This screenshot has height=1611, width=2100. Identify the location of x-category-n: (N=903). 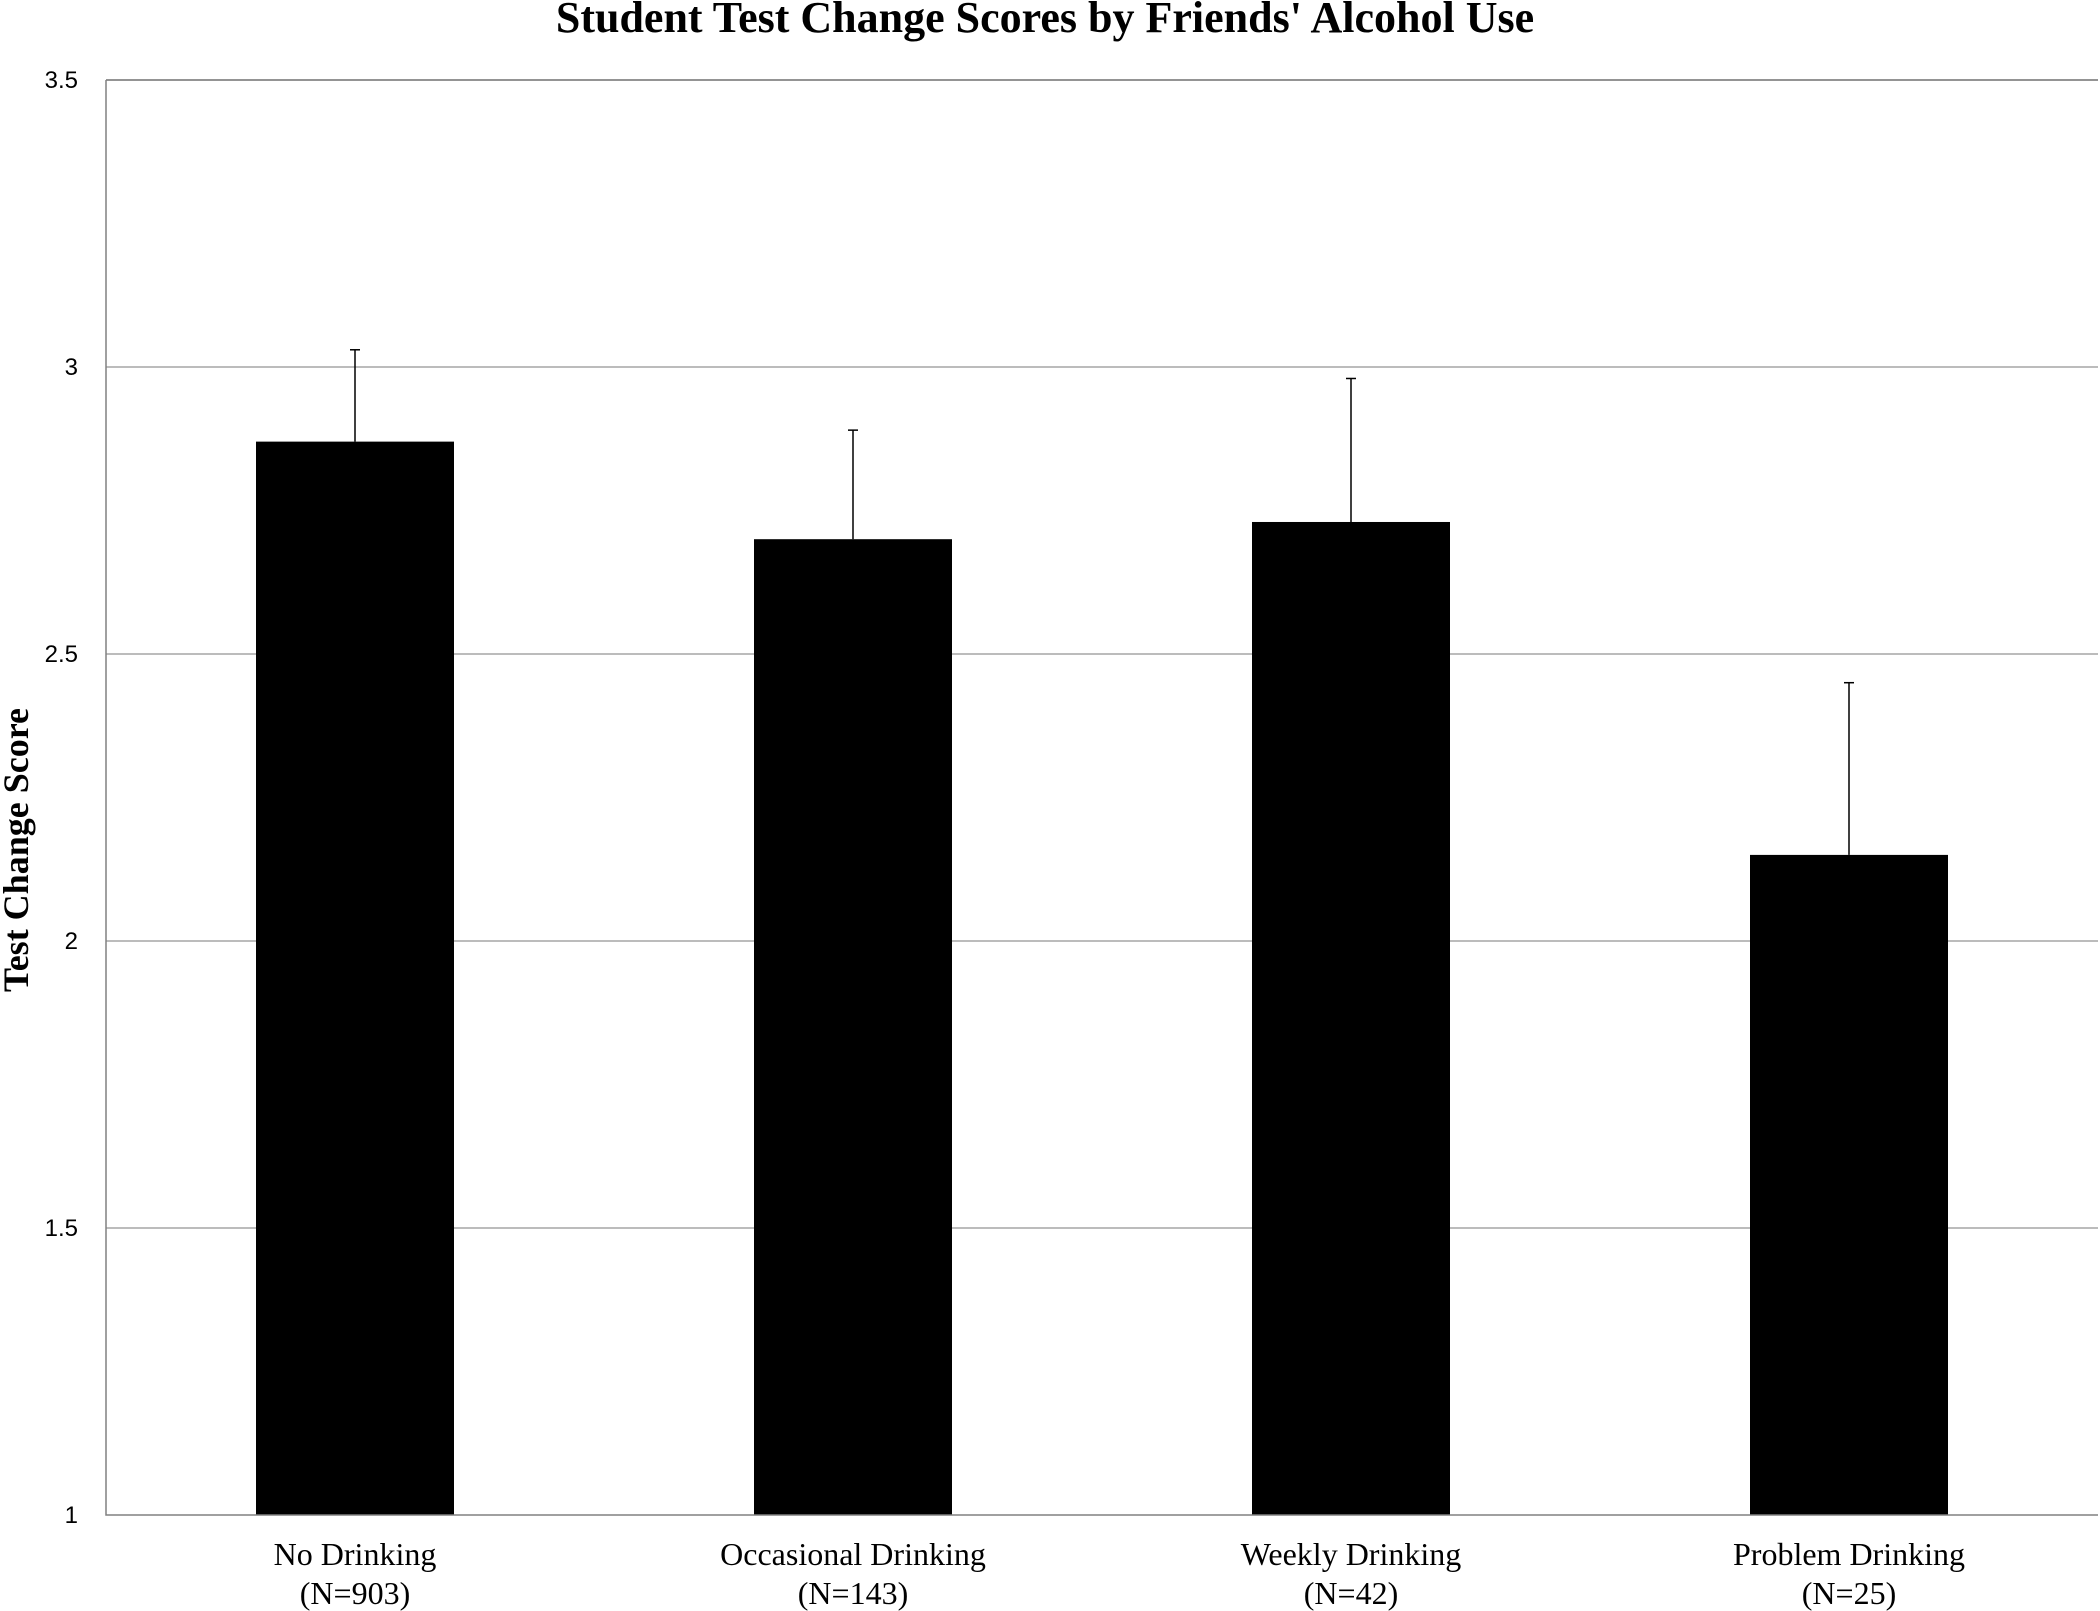
(355, 1593).